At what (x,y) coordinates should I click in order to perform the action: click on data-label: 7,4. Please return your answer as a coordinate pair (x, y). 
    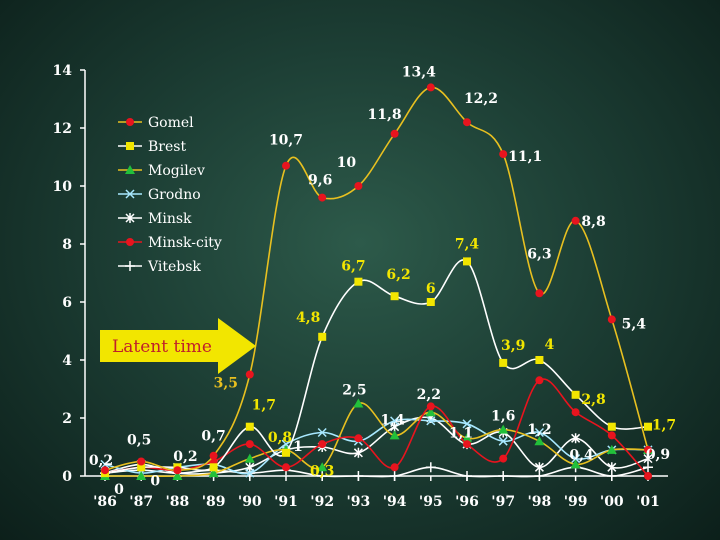
    Looking at the image, I should click on (467, 244).